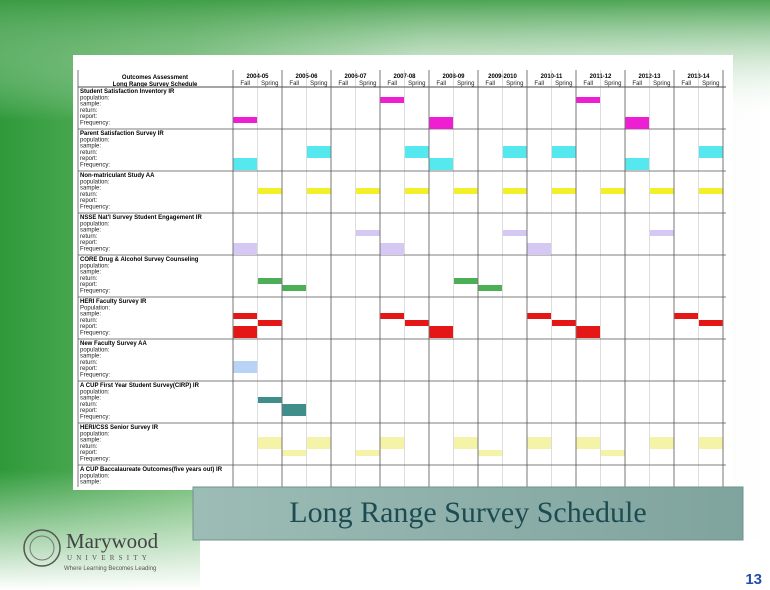 This screenshot has width=770, height=590. What do you see at coordinates (119, 428) in the screenshot?
I see `section-name: HERI/CSS Senior Survey IR` at bounding box center [119, 428].